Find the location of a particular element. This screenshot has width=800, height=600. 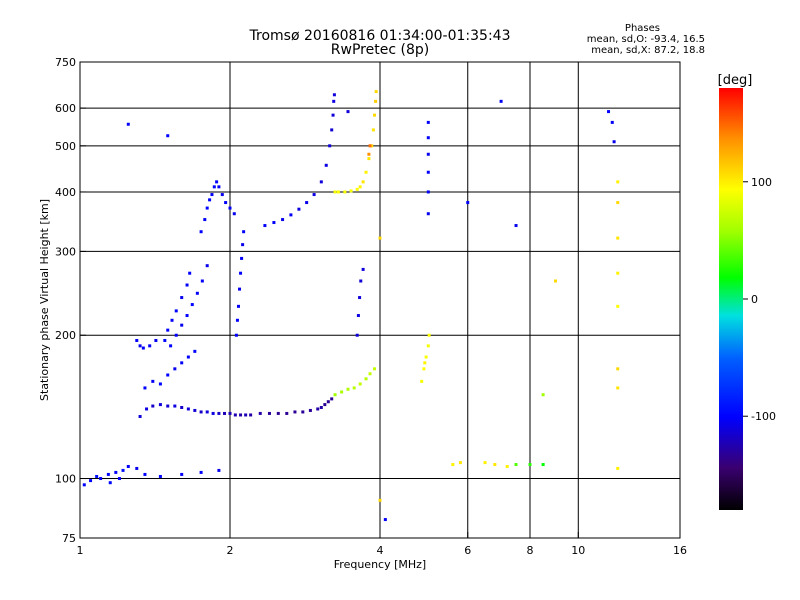

x-tick-label: 6 is located at coordinates (467, 550).